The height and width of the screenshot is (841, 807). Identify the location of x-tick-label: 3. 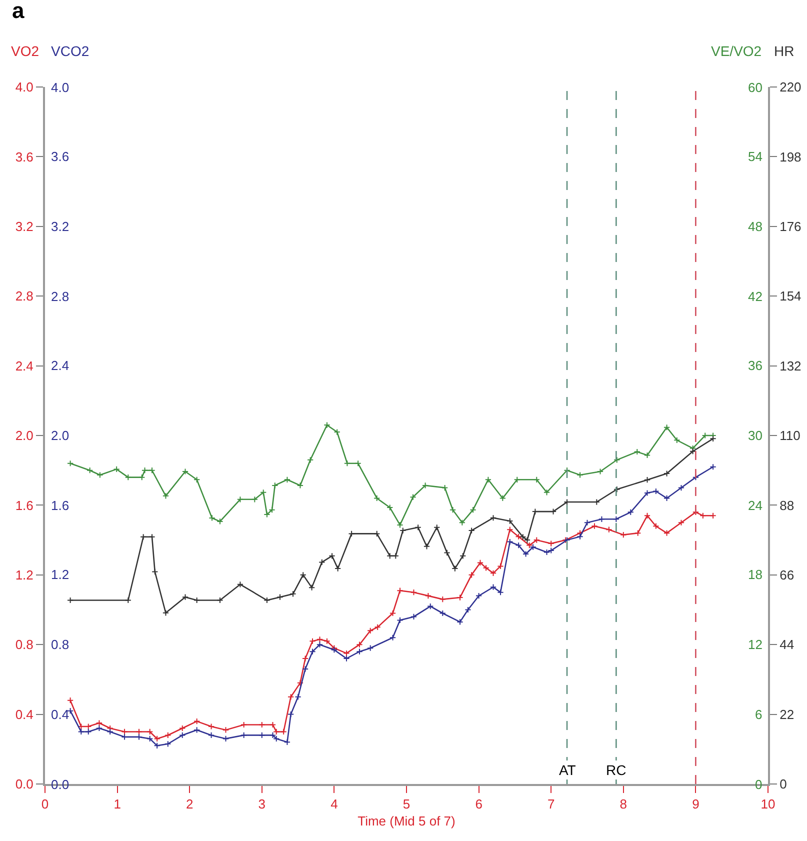
(262, 804).